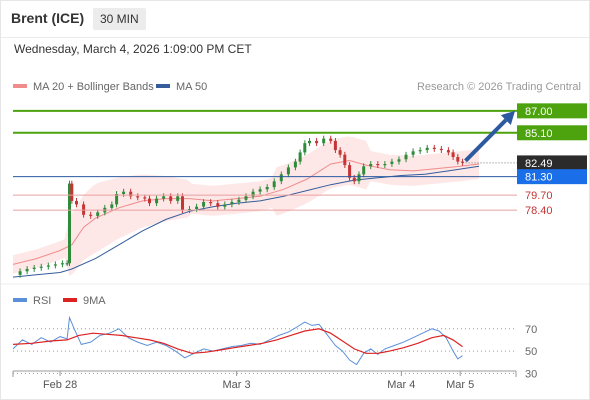 This screenshot has width=590, height=400. Describe the element at coordinates (539, 211) in the screenshot. I see `support-label: 78.40` at that location.